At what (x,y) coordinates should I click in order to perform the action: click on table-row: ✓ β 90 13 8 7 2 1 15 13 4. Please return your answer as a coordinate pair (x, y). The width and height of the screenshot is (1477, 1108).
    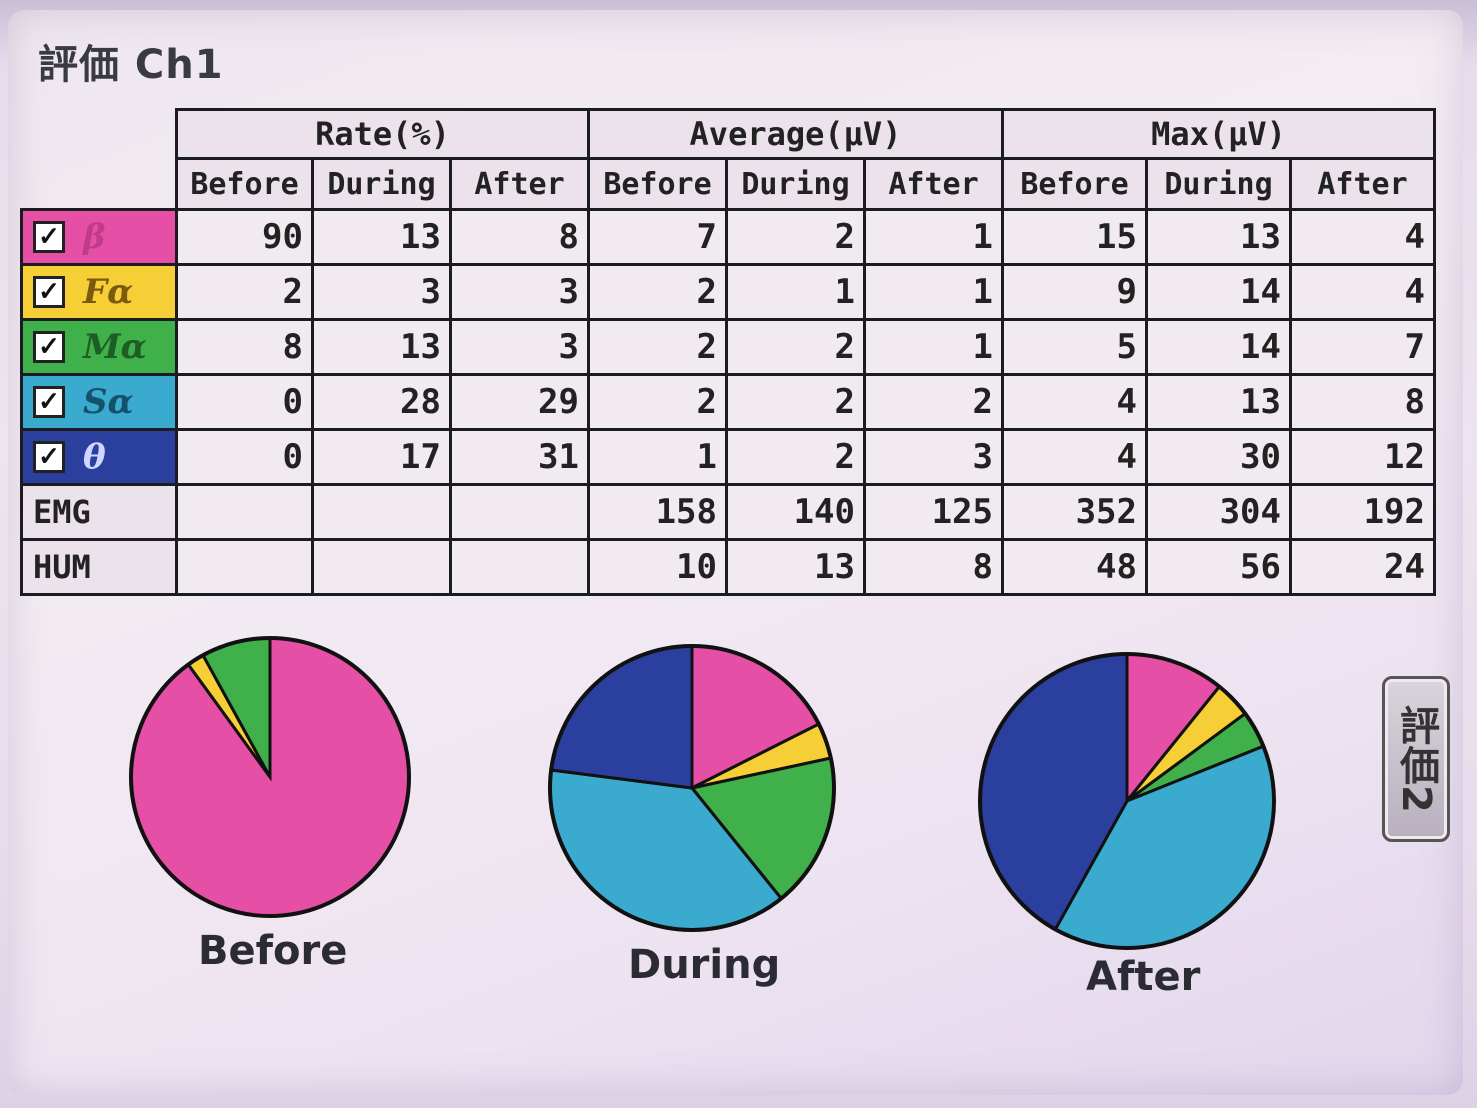
    Looking at the image, I should click on (728, 237).